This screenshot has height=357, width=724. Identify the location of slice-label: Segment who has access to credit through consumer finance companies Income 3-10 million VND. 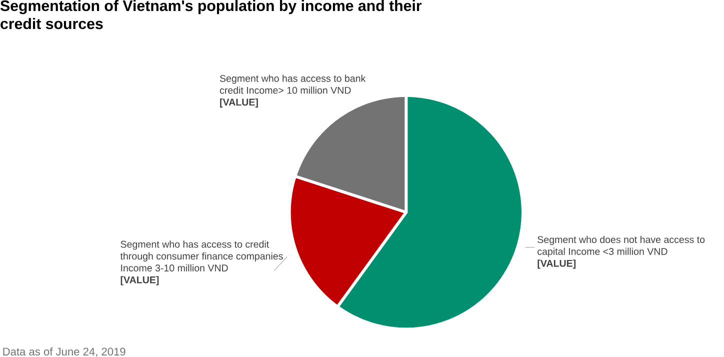
(201, 256).